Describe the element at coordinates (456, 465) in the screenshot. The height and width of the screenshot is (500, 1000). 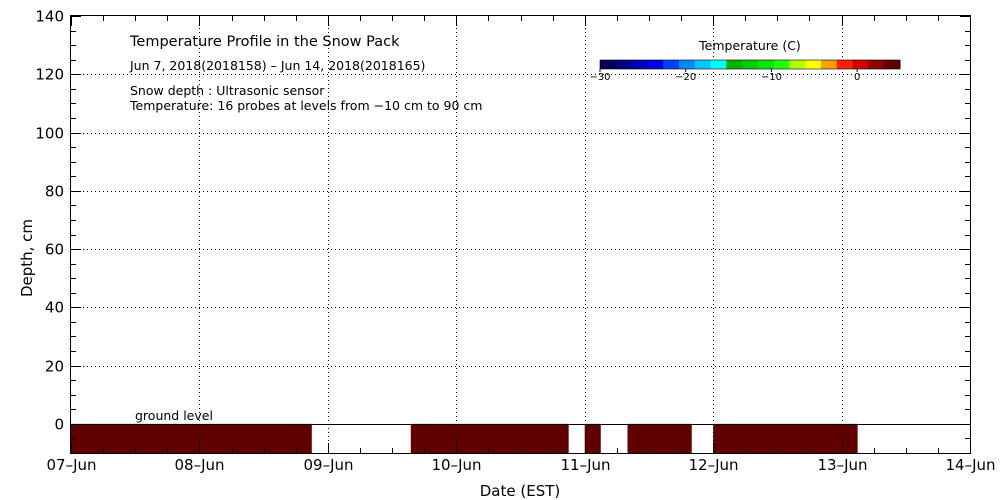
I see `x-tick-label: 10–Jun` at that location.